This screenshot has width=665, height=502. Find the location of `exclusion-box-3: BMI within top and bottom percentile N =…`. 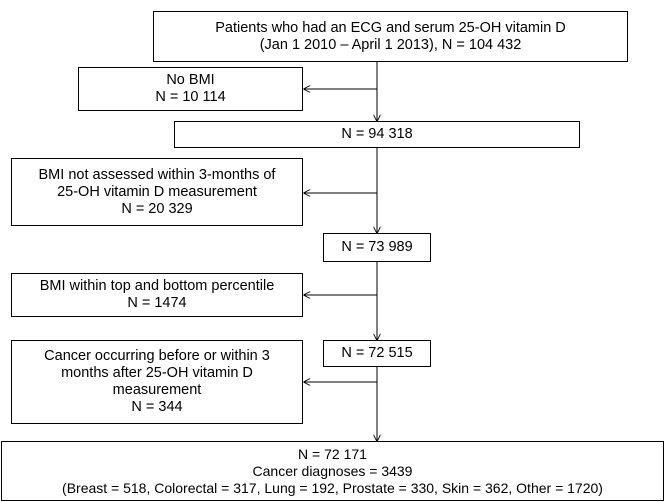

exclusion-box-3: BMI within top and bottom percentile N =… is located at coordinates (157, 295).